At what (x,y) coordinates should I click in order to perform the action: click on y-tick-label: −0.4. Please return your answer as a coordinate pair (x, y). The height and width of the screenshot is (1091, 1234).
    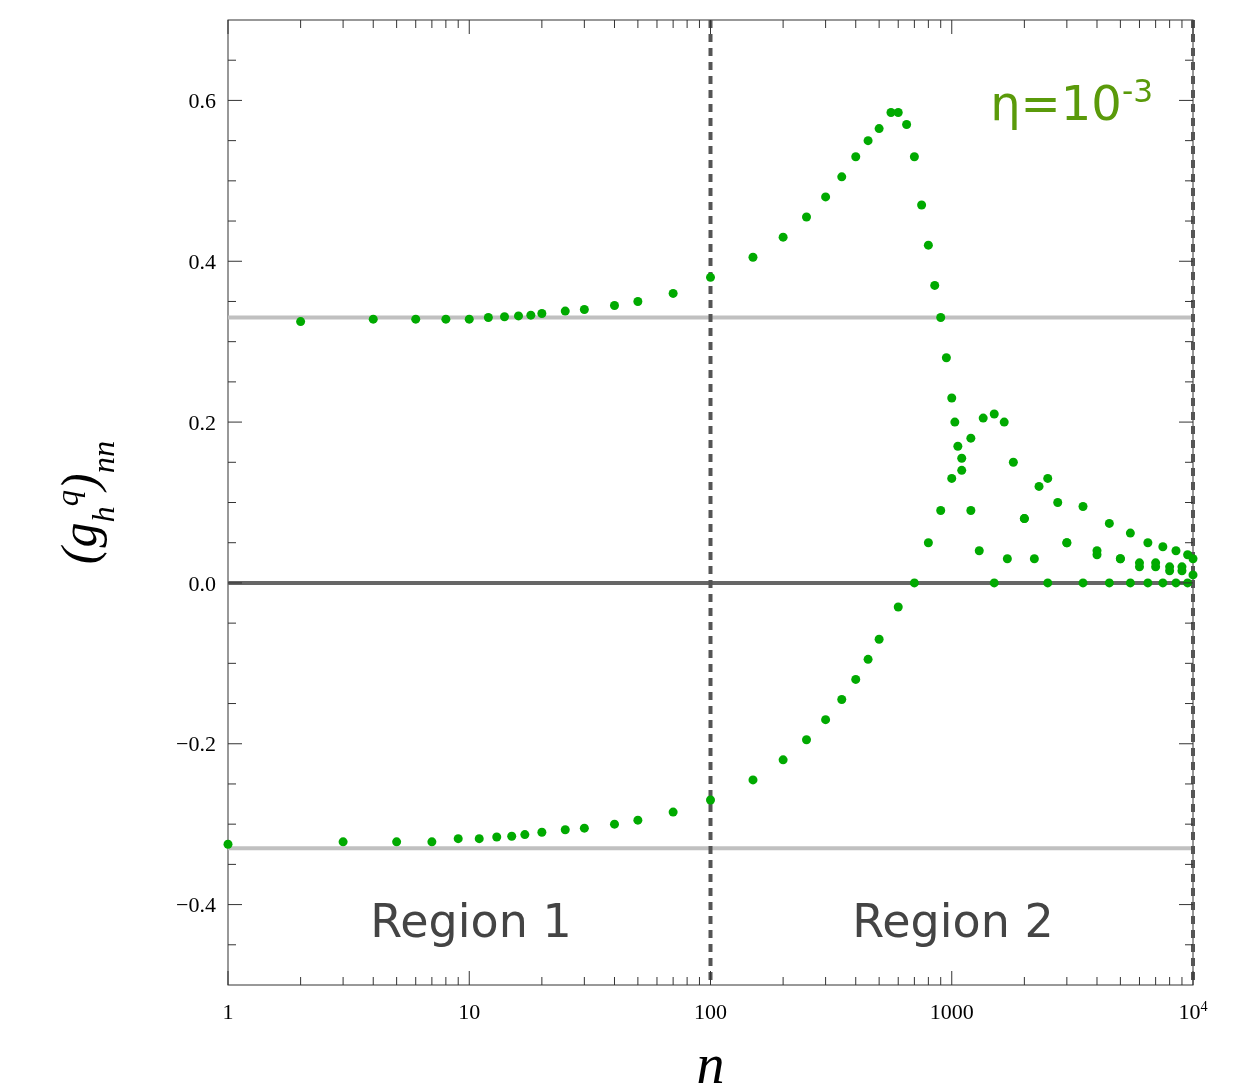
    Looking at the image, I should click on (196, 905).